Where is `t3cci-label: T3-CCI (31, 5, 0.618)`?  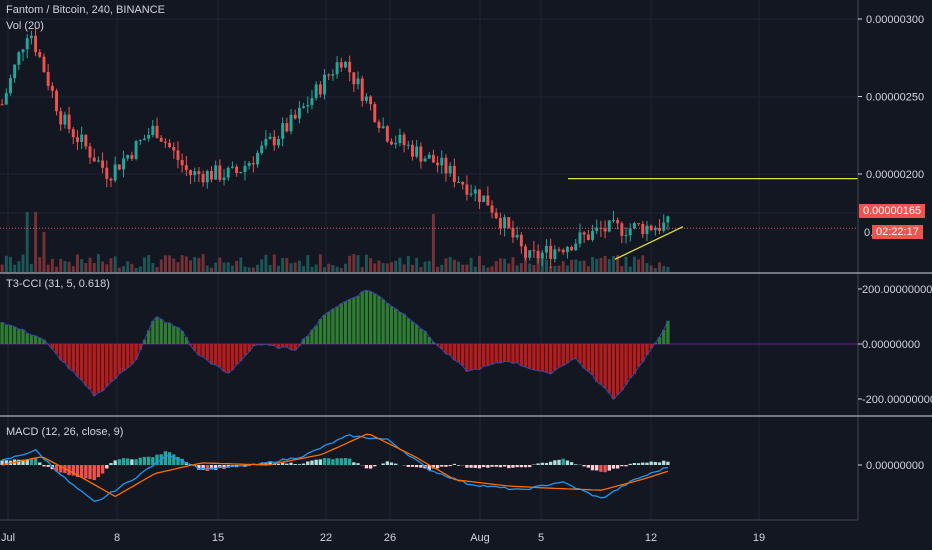
t3cci-label: T3-CCI (31, 5, 0.618) is located at coordinates (58, 284).